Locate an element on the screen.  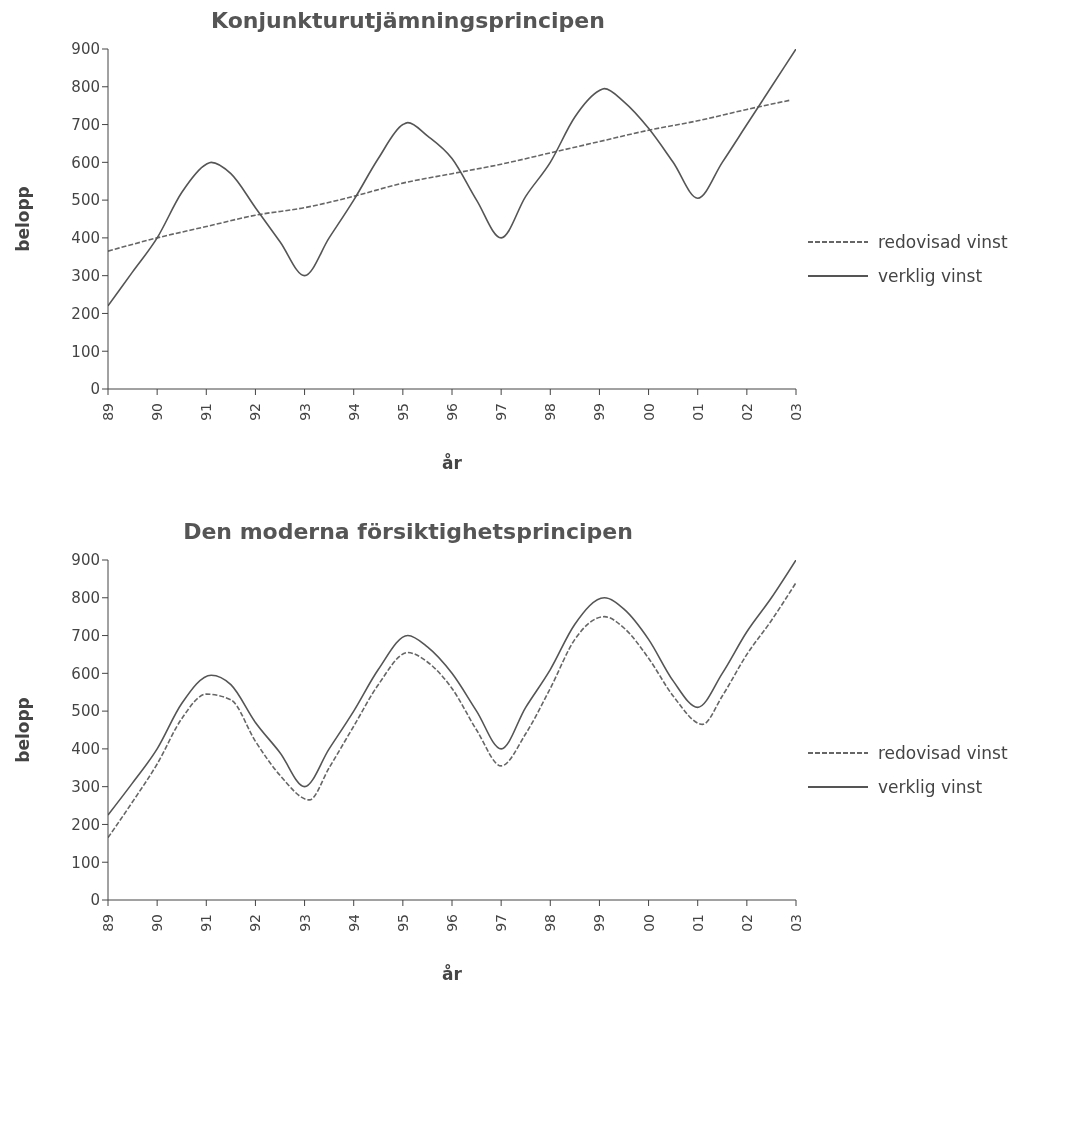
chart-title: Konjunkturutjämningsprincipen is located at coordinates (408, 20).